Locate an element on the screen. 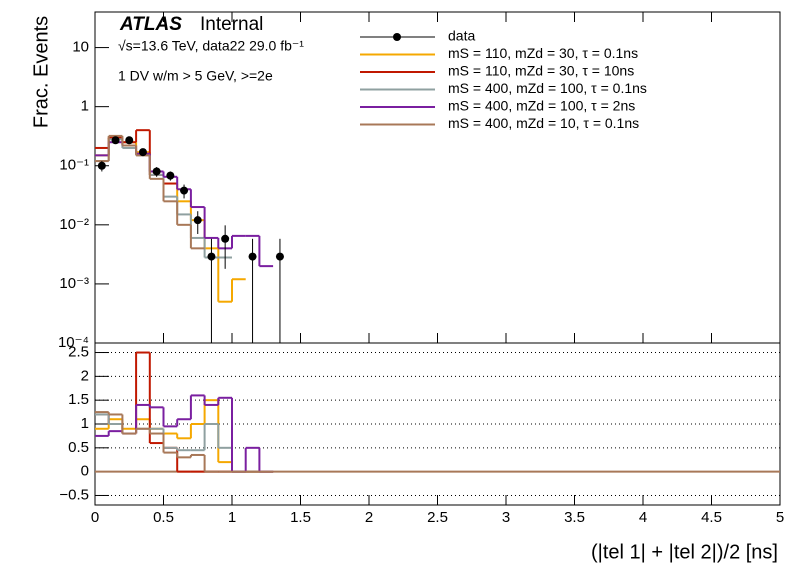 This screenshot has height=572, width=796. y-axis-label: Frac. Events is located at coordinates (41, 72).